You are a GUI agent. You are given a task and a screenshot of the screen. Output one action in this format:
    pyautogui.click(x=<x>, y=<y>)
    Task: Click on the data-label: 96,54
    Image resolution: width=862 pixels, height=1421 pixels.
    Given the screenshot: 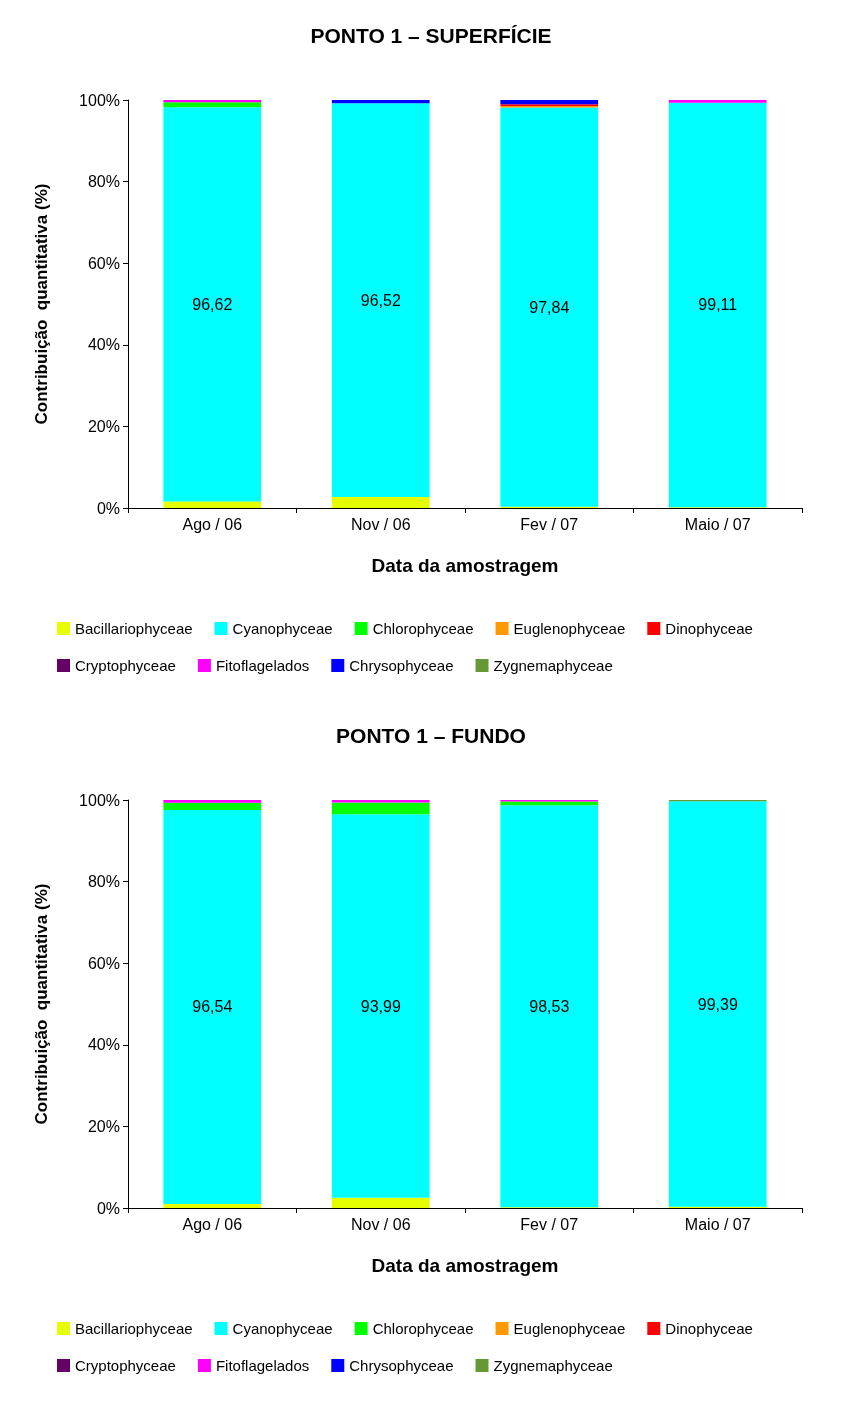 What is the action you would take?
    pyautogui.click(x=212, y=1007)
    